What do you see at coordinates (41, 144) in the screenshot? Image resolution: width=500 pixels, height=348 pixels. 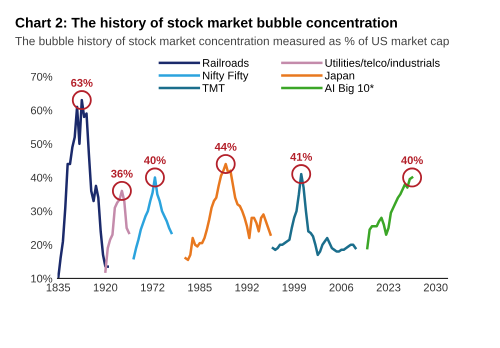 I see `y-tick-label: 50%` at bounding box center [41, 144].